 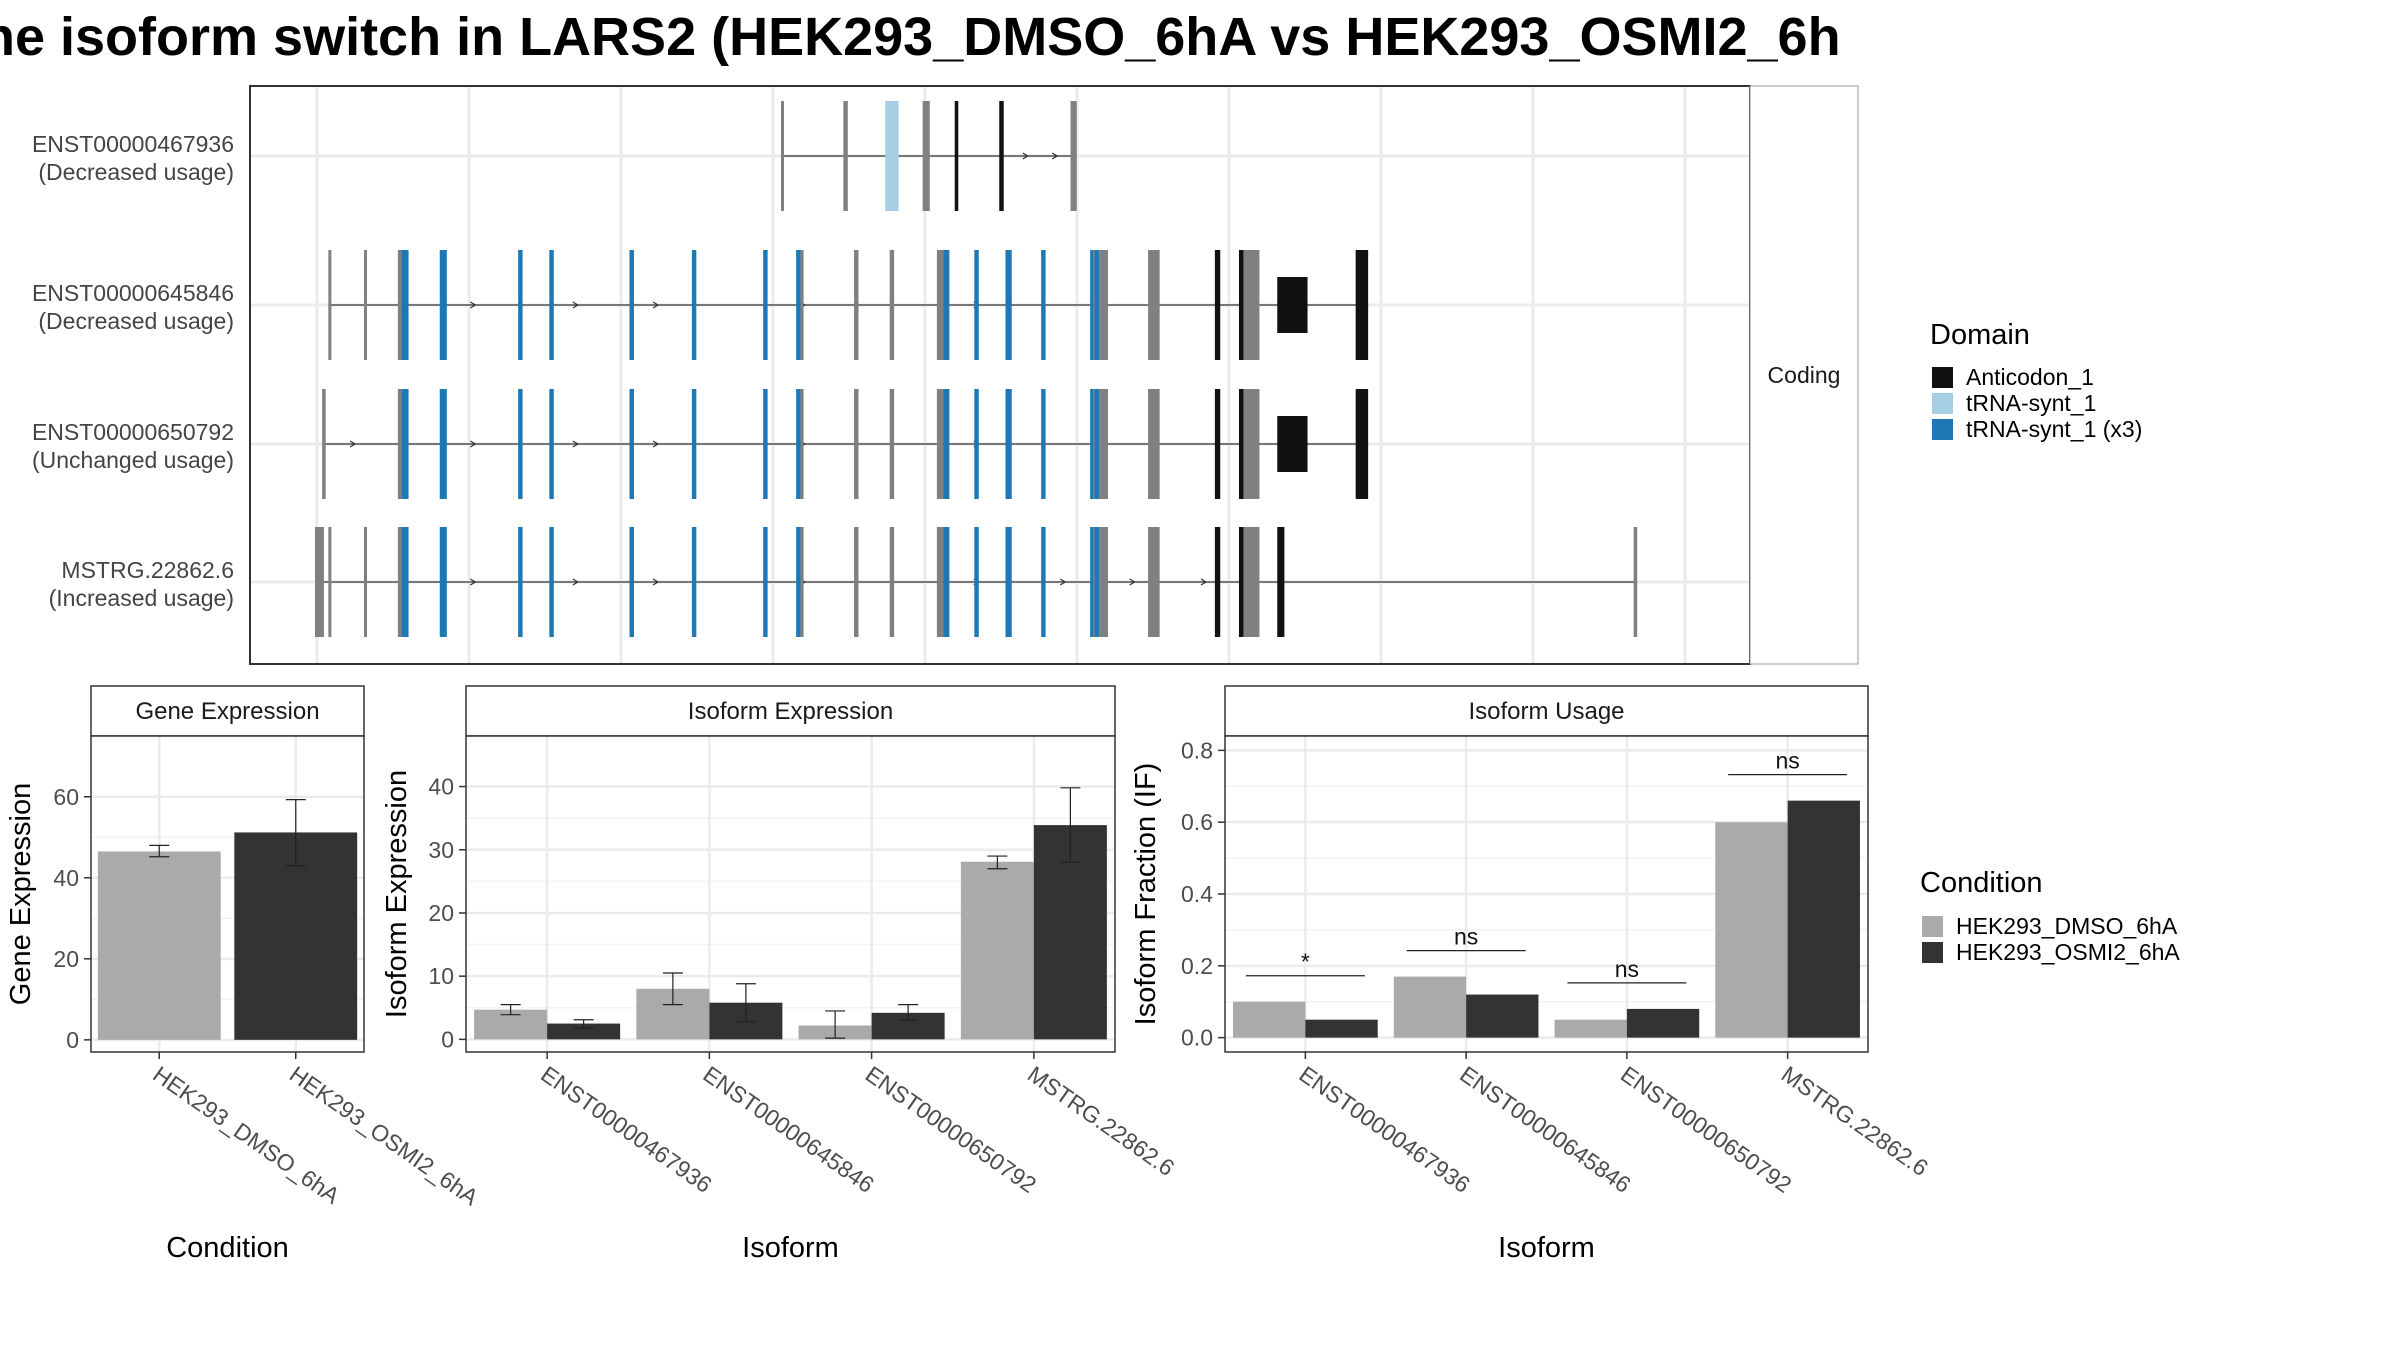 I want to click on transcript-enst00000645846: ENST00000645846(Decreased usage), so click(x=700, y=305).